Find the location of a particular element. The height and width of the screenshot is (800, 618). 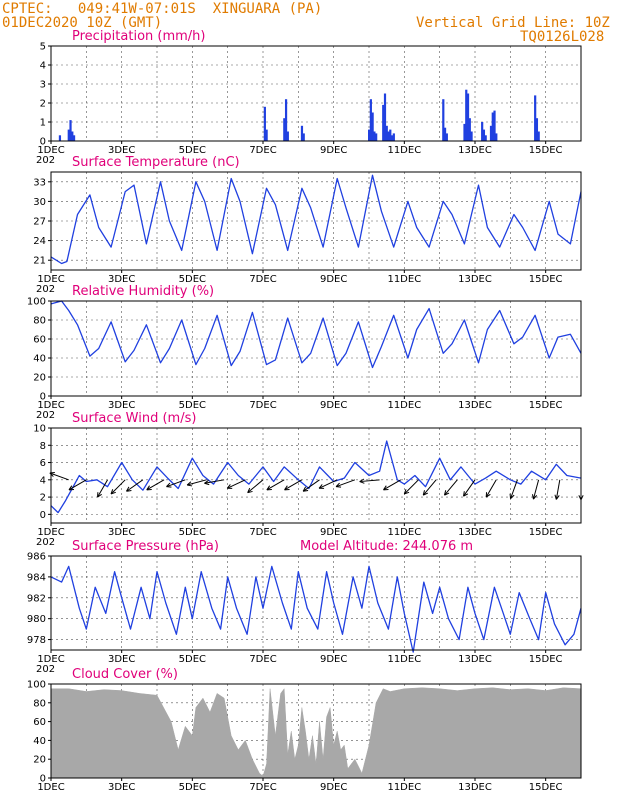

y-tick-label: 6 is located at coordinates (43, 463).